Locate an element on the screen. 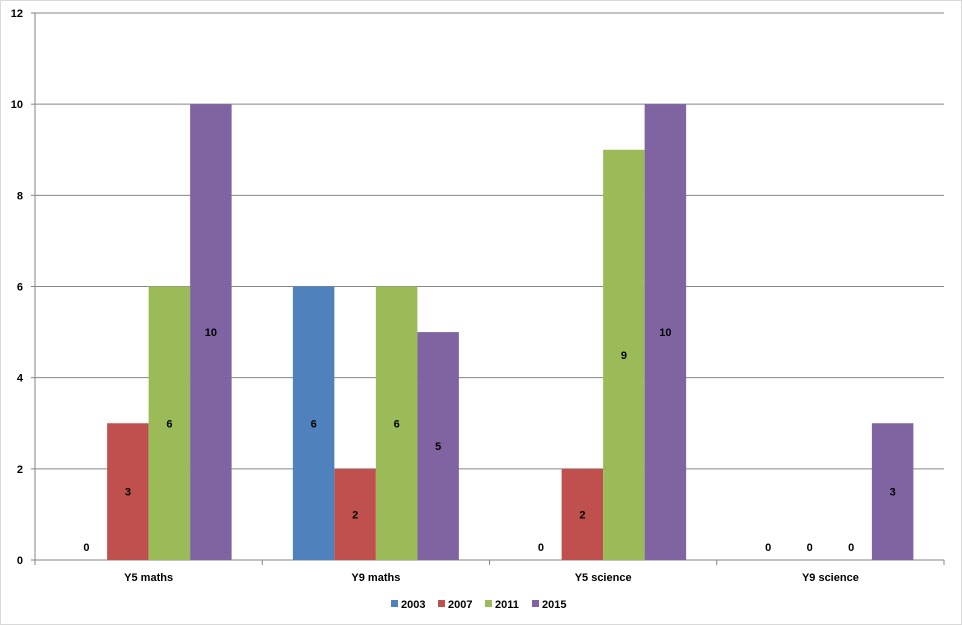 This screenshot has width=962, height=625. legend-swatch-2003 is located at coordinates (394, 603).